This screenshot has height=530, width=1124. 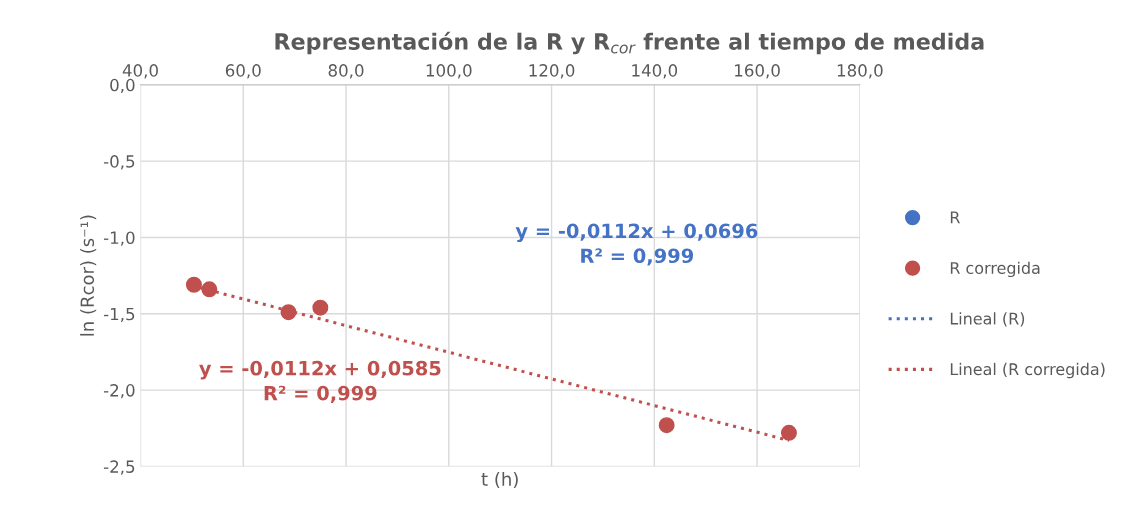 What do you see at coordinates (636, 244) in the screenshot?
I see `annotation: y = -0,0112x + 0,0696 R² = 0,999` at bounding box center [636, 244].